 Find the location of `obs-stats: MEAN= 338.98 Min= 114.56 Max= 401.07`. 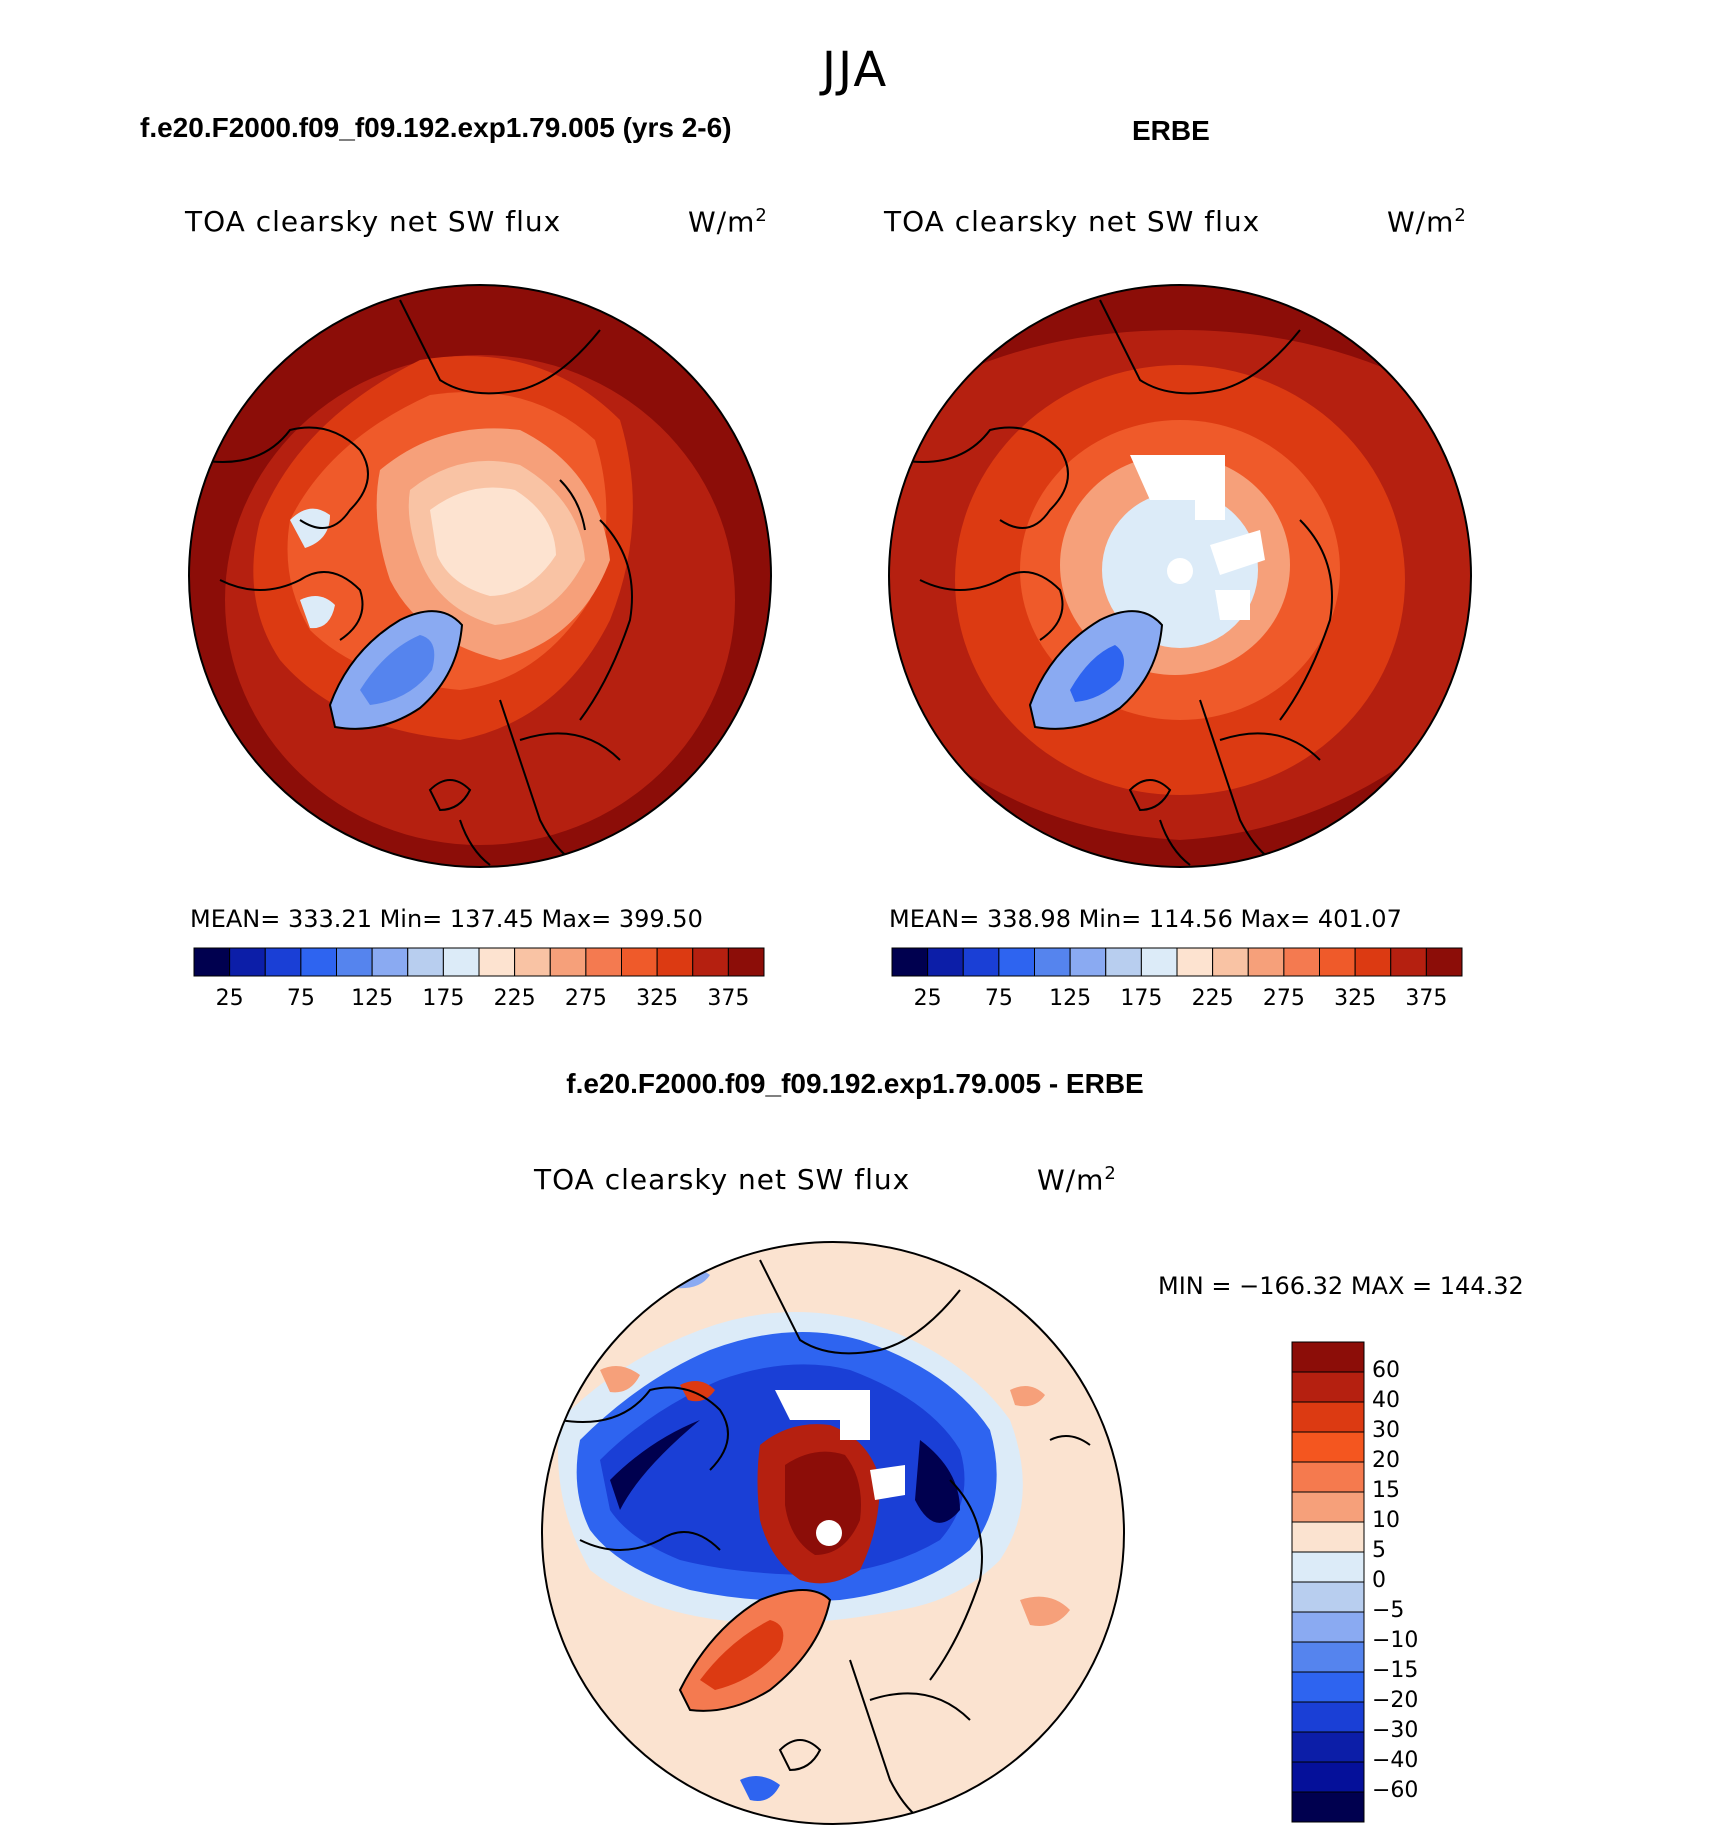

obs-stats: MEAN= 338.98 Min= 114.56 Max= 401.07 is located at coordinates (1145, 919).